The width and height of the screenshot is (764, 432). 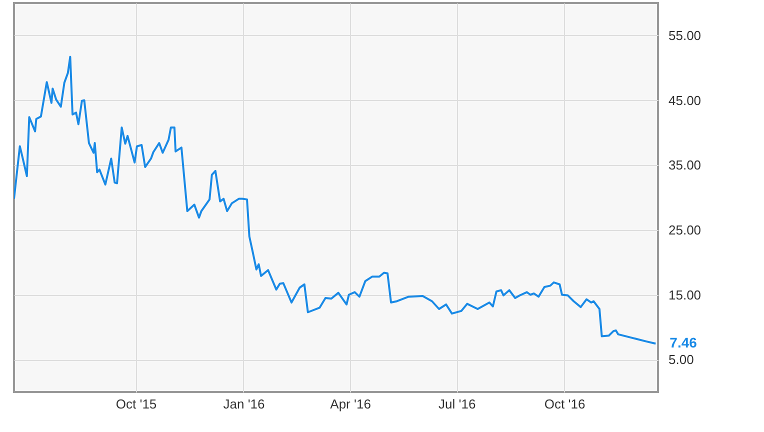 What do you see at coordinates (684, 342) in the screenshot?
I see `annotation: 7.46` at bounding box center [684, 342].